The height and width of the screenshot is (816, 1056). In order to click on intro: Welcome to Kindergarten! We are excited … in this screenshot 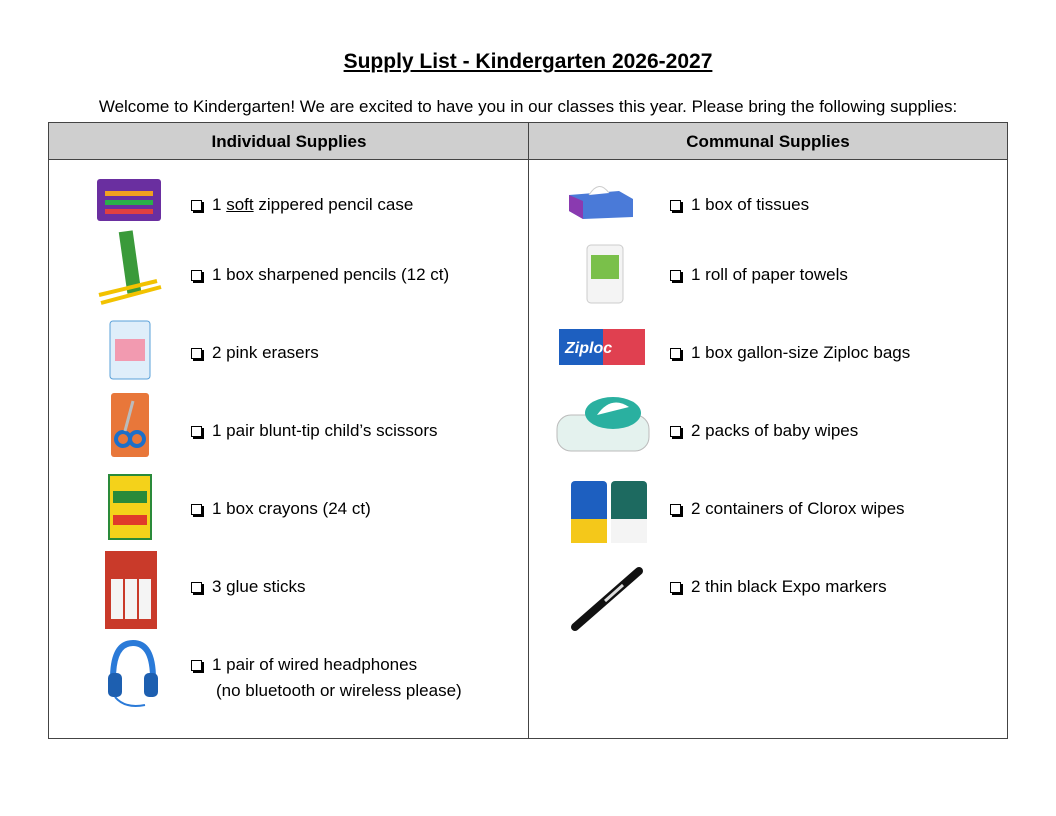, I will do `click(528, 106)`.